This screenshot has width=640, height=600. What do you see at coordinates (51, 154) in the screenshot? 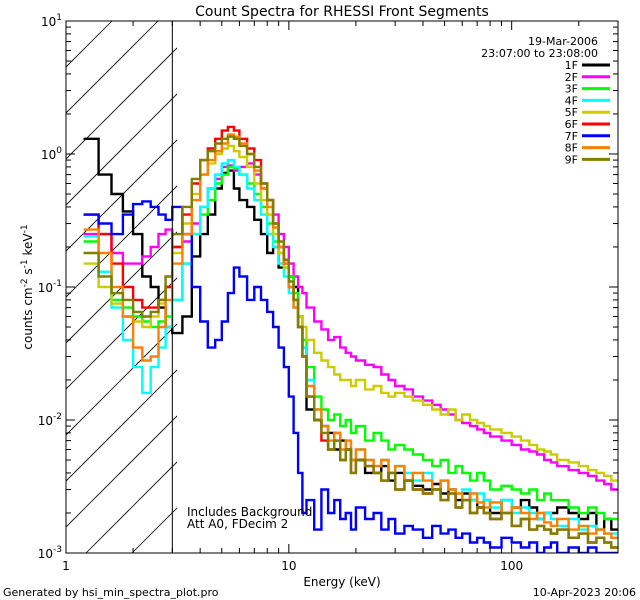
I see `y-tick-label: 10⁰` at bounding box center [51, 154].